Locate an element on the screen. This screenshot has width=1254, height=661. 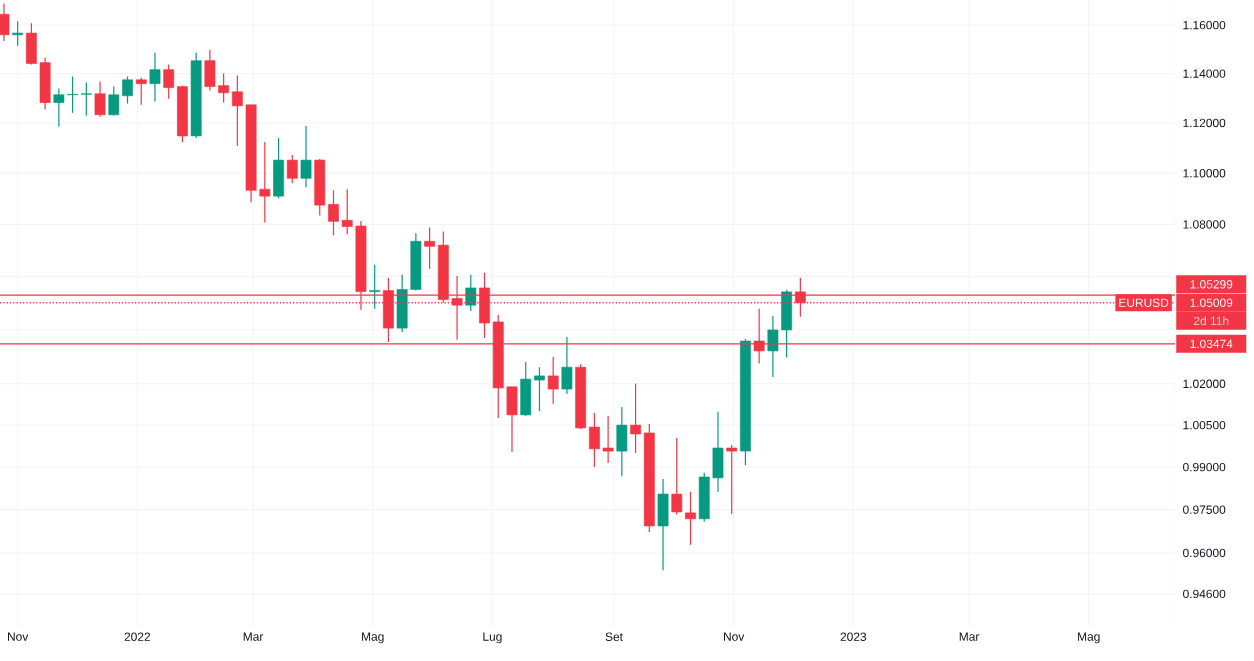
y-tick-label: 1.08000 is located at coordinates (1204, 224).